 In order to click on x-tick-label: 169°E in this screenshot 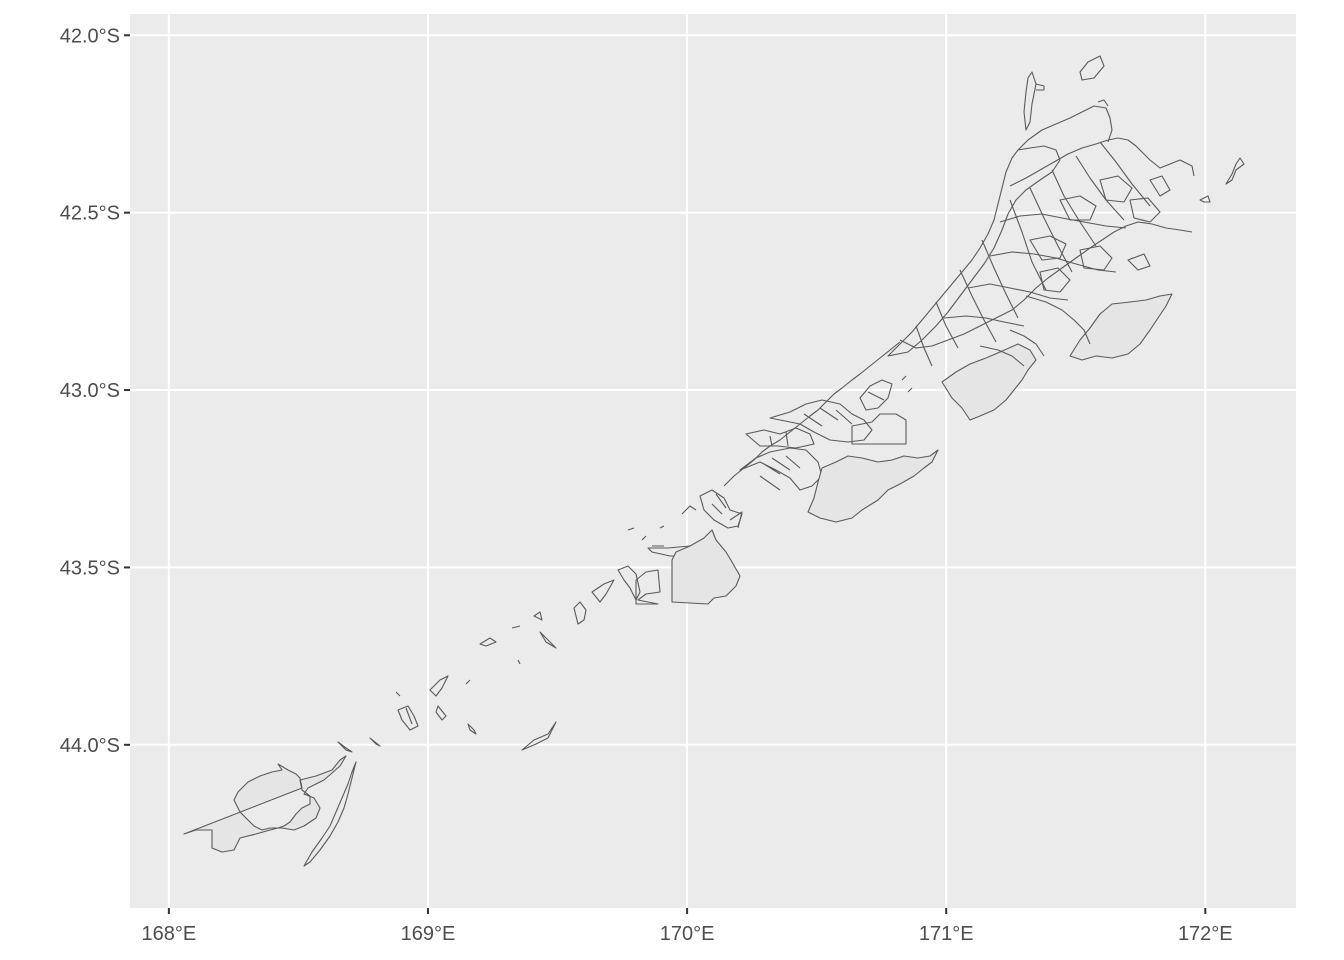, I will do `click(428, 934)`.